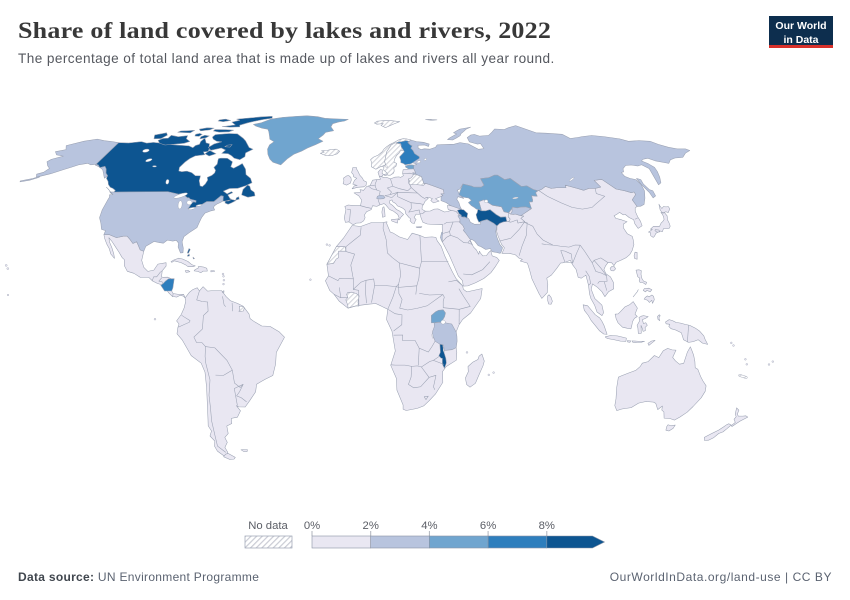 Image resolution: width=850 pixels, height=600 pixels. What do you see at coordinates (547, 526) in the screenshot?
I see `svg-text: 8%` at bounding box center [547, 526].